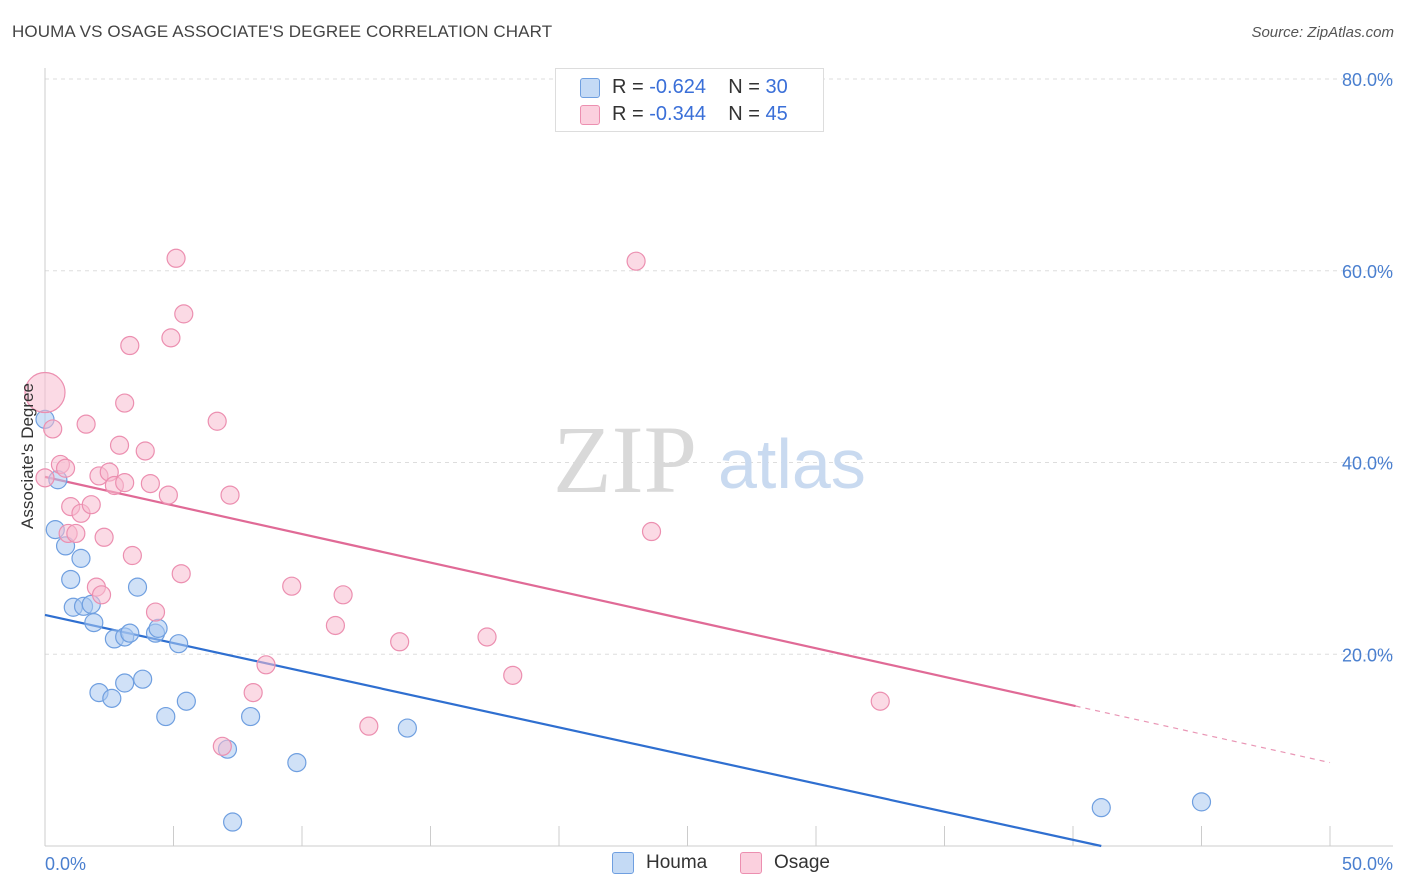  I want to click on osage-trend-extension, so click(1203, 734).